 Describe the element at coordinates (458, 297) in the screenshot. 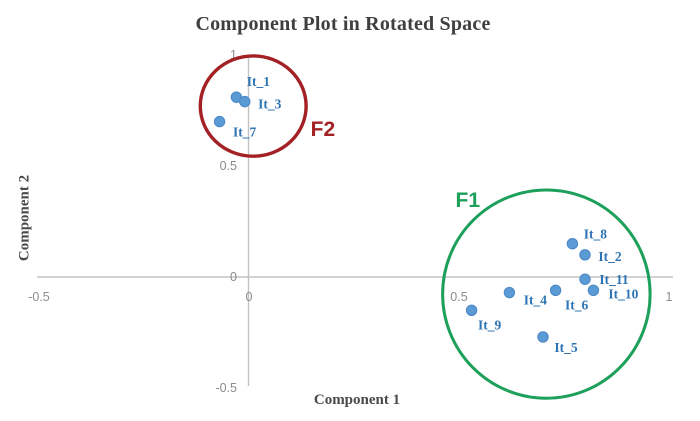

I see `x-tick-label: 0.5` at that location.